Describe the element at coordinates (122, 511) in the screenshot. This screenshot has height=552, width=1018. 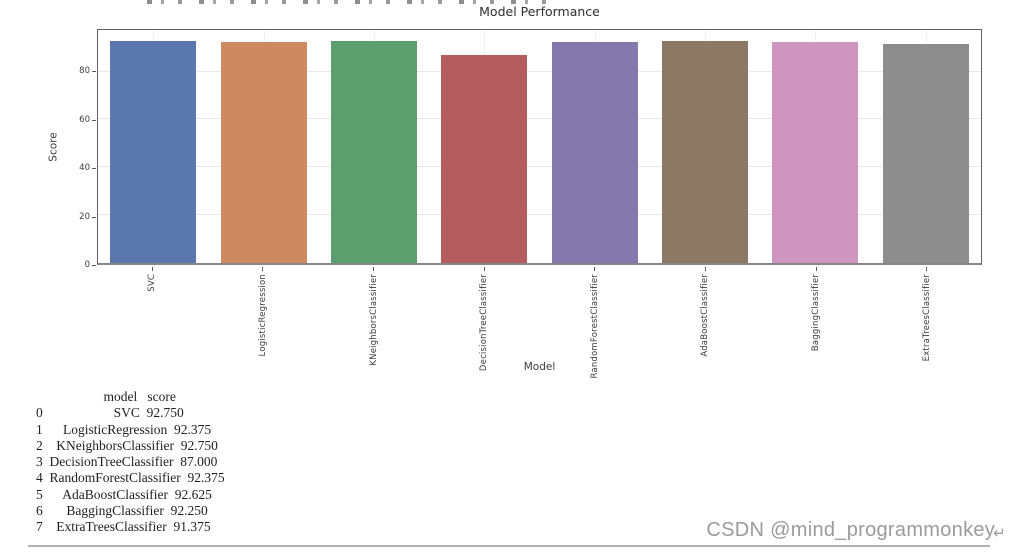
I see `console-row: 6 BaggingClassifier 92.250` at that location.